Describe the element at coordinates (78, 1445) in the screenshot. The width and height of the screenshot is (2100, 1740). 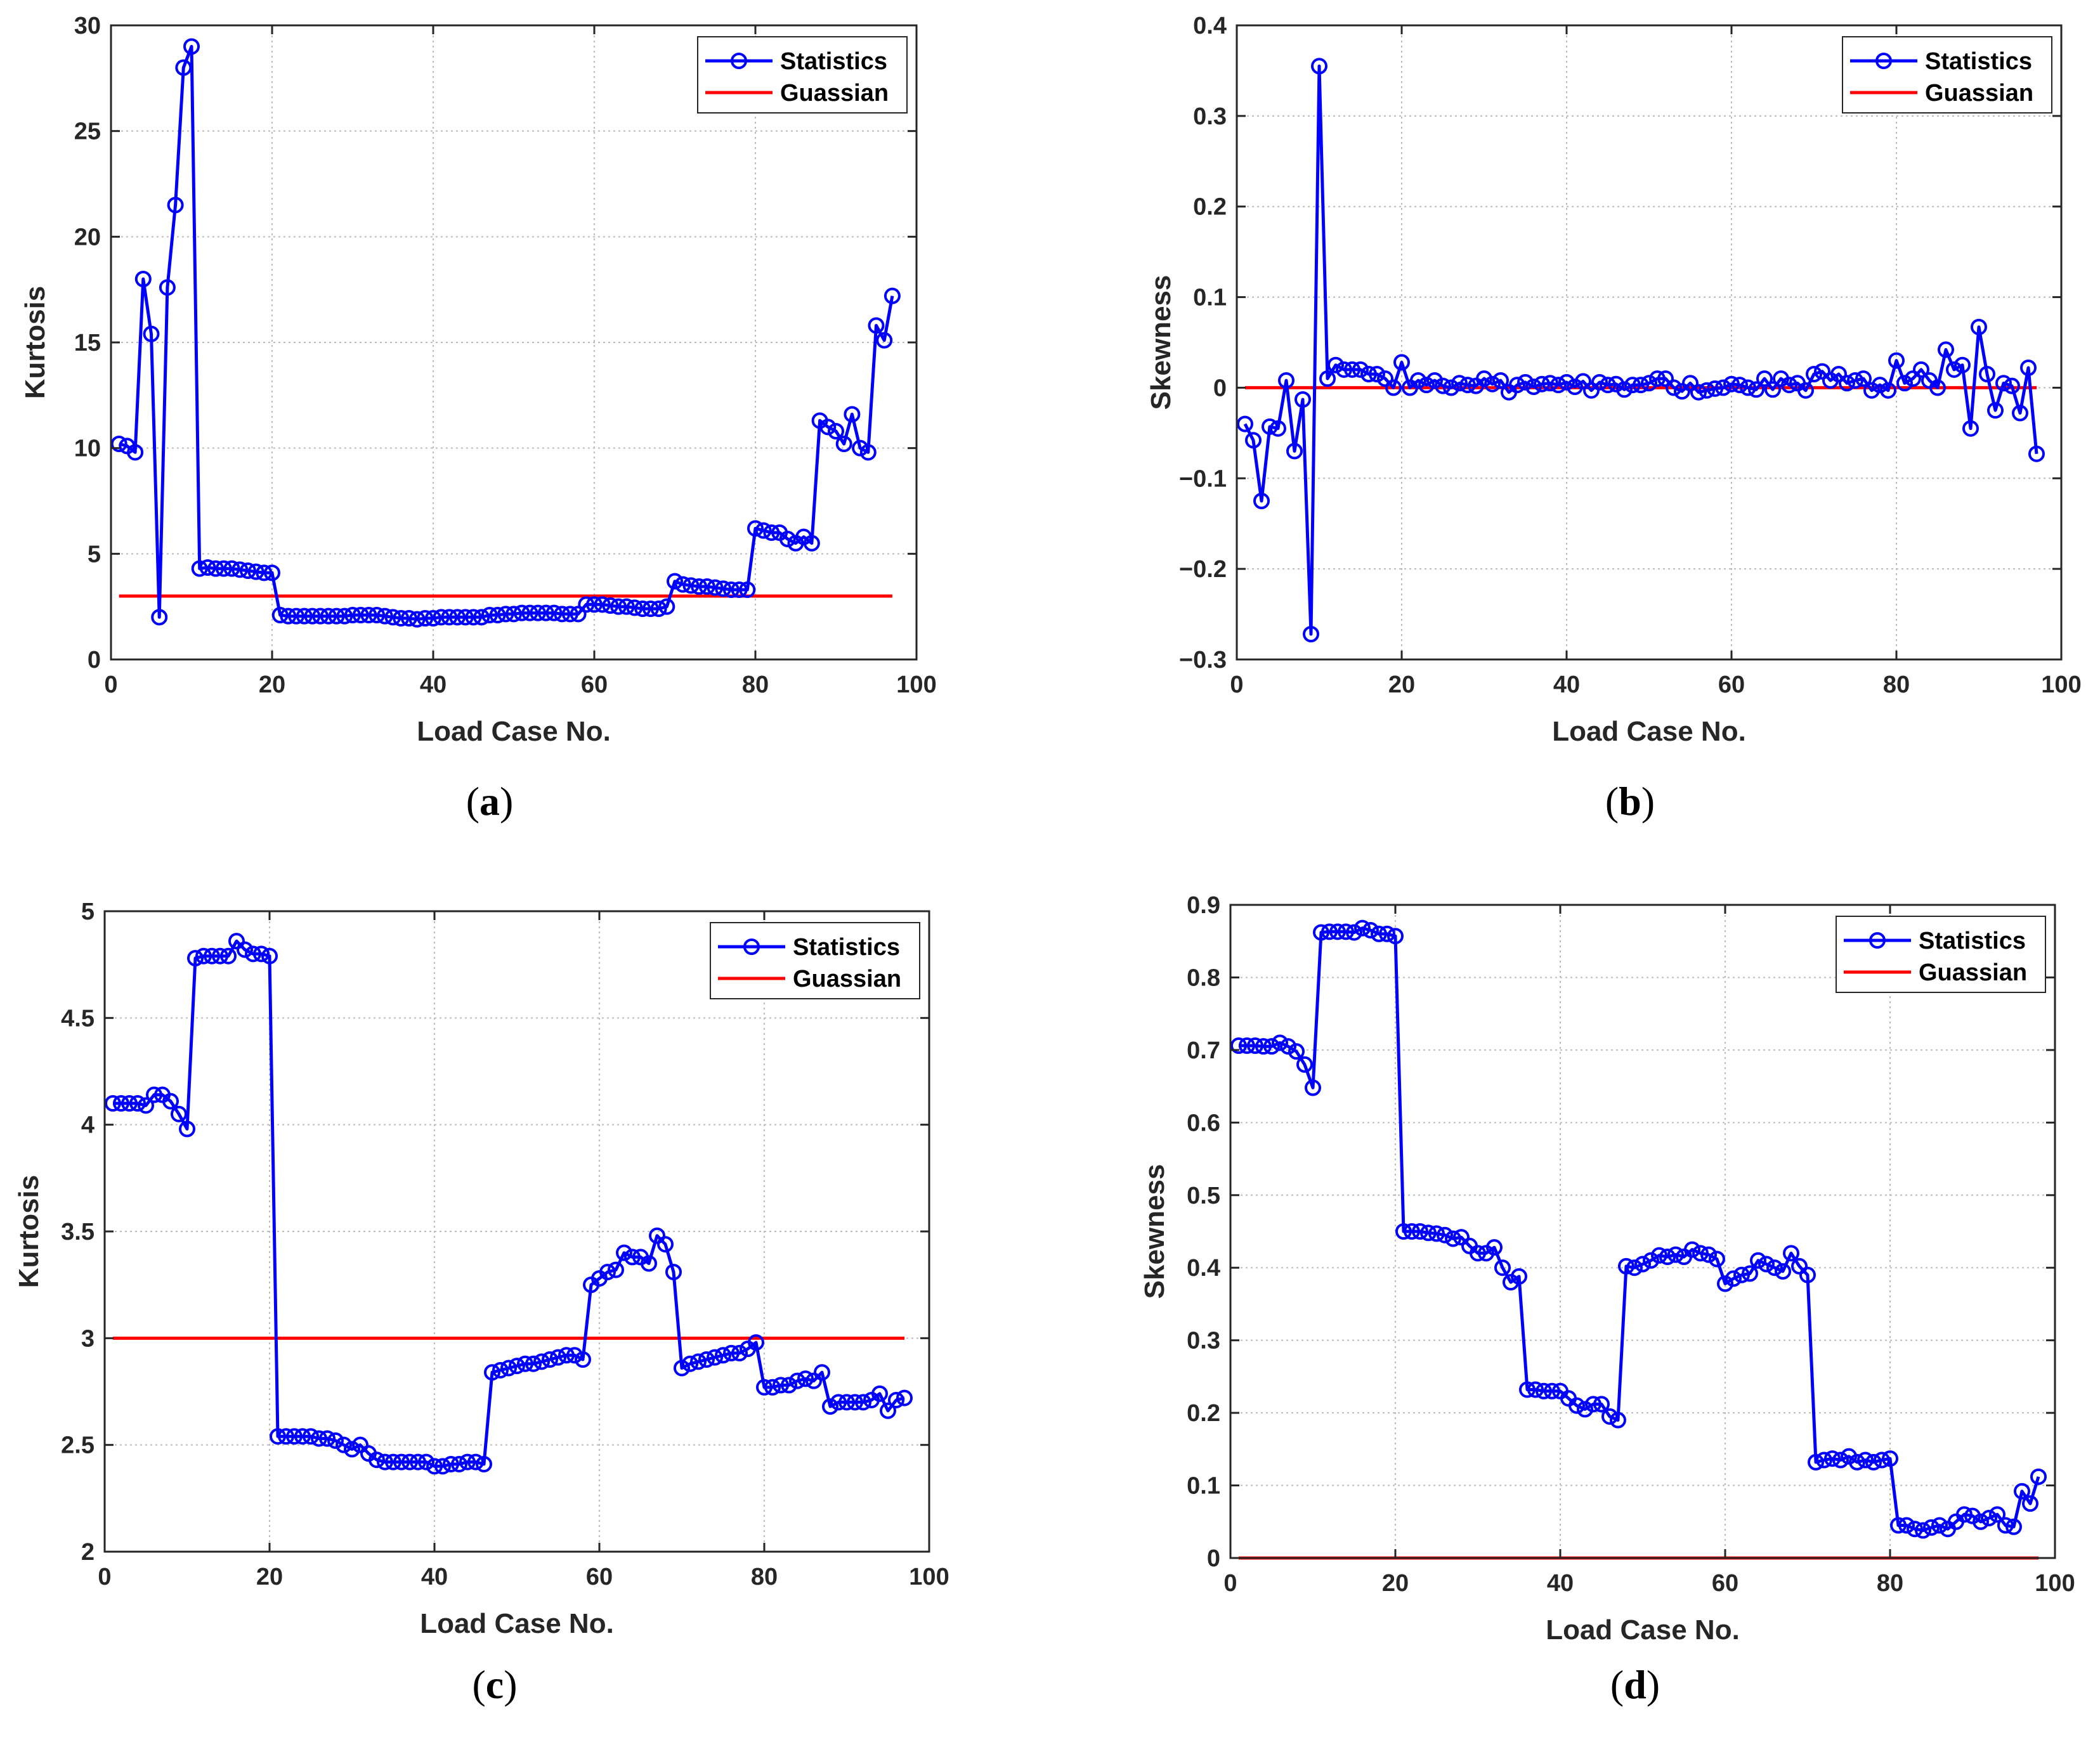
I see `y-tick-label: 2.5` at that location.